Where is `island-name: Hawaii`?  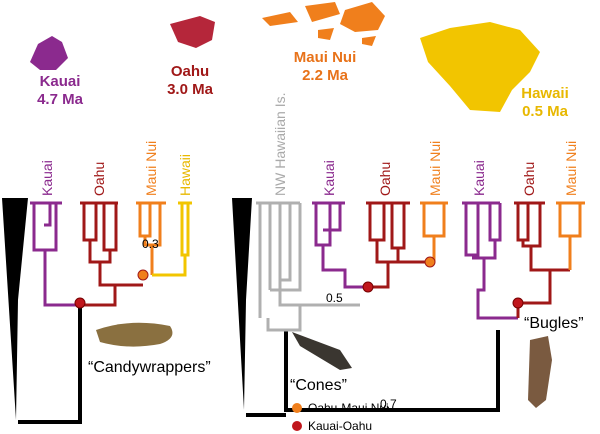
island-name: Hawaii is located at coordinates (545, 93).